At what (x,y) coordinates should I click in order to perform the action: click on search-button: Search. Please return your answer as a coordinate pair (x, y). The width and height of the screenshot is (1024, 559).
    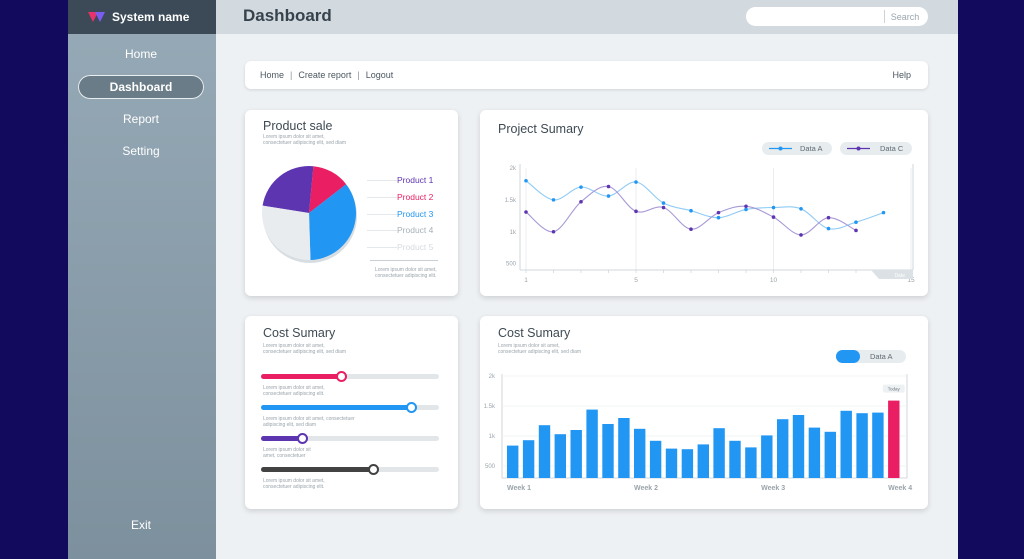
    Looking at the image, I should click on (905, 16).